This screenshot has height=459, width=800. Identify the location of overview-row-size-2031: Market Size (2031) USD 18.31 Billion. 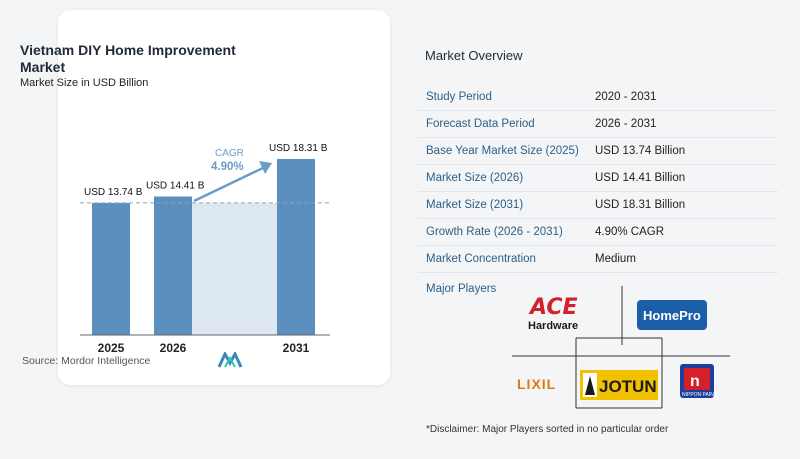
(598, 205).